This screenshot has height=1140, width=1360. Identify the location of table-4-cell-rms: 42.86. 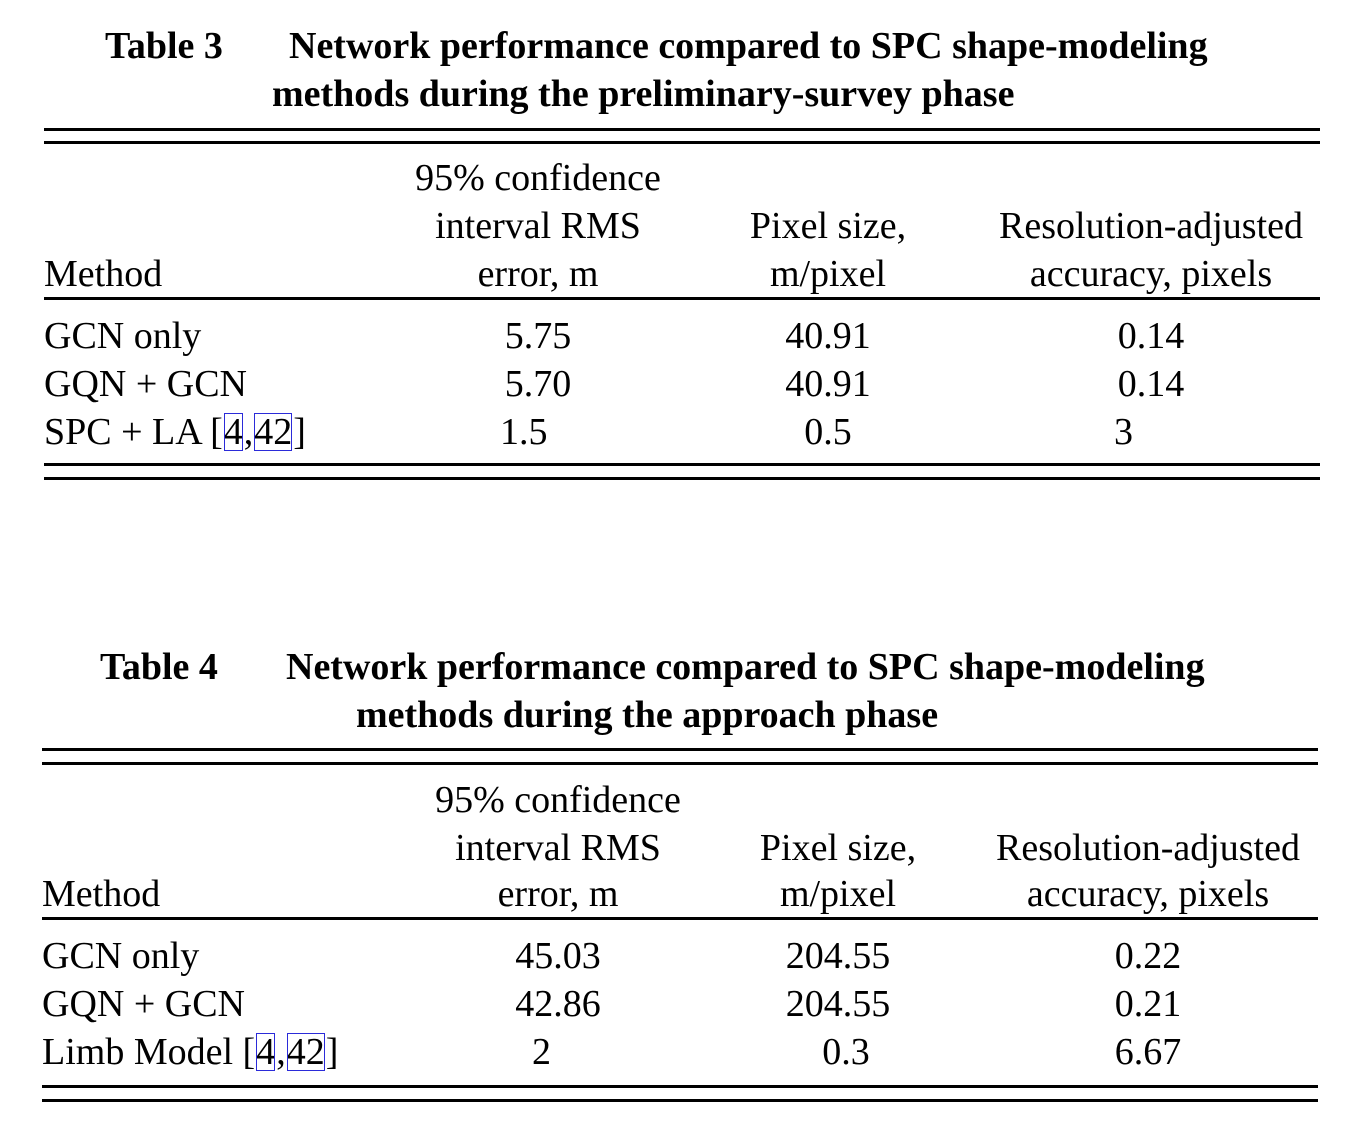
(558, 1004).